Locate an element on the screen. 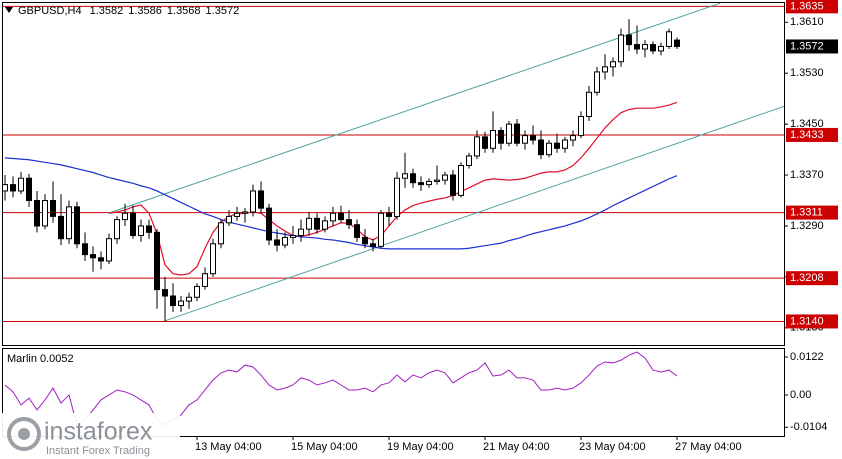 This screenshot has height=459, width=842. x-tick-label: 19 May 04:00 is located at coordinates (420, 447).